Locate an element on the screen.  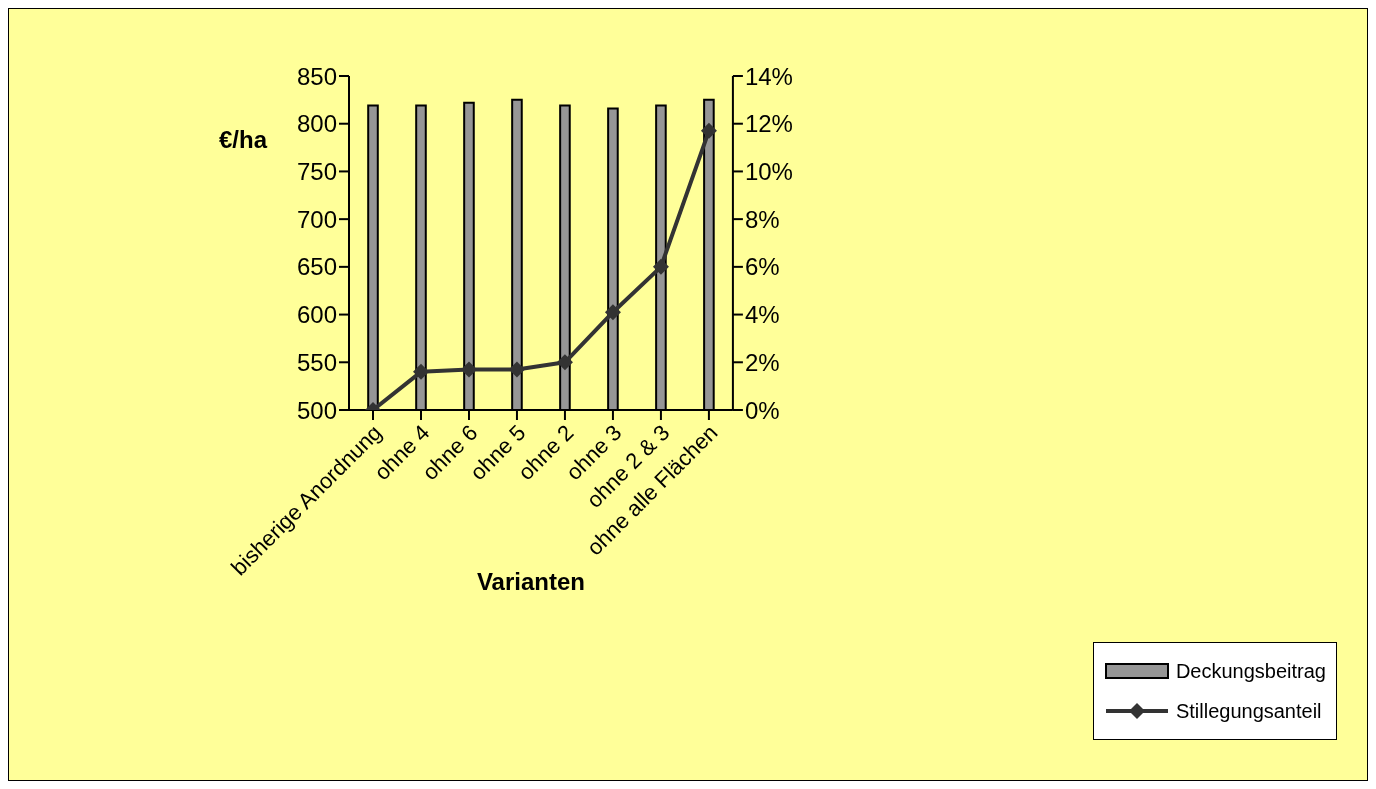
y2-tick-label: 14% is located at coordinates (768, 76).